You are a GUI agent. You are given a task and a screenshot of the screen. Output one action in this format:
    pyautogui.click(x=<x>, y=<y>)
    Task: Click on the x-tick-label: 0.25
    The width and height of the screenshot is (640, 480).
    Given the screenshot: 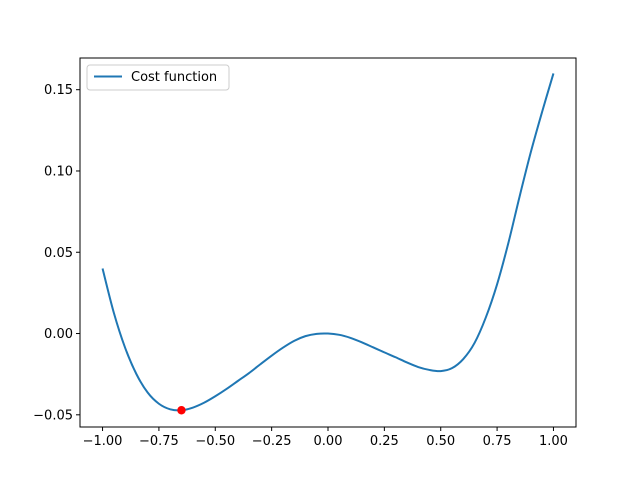 What is the action you would take?
    pyautogui.click(x=384, y=441)
    